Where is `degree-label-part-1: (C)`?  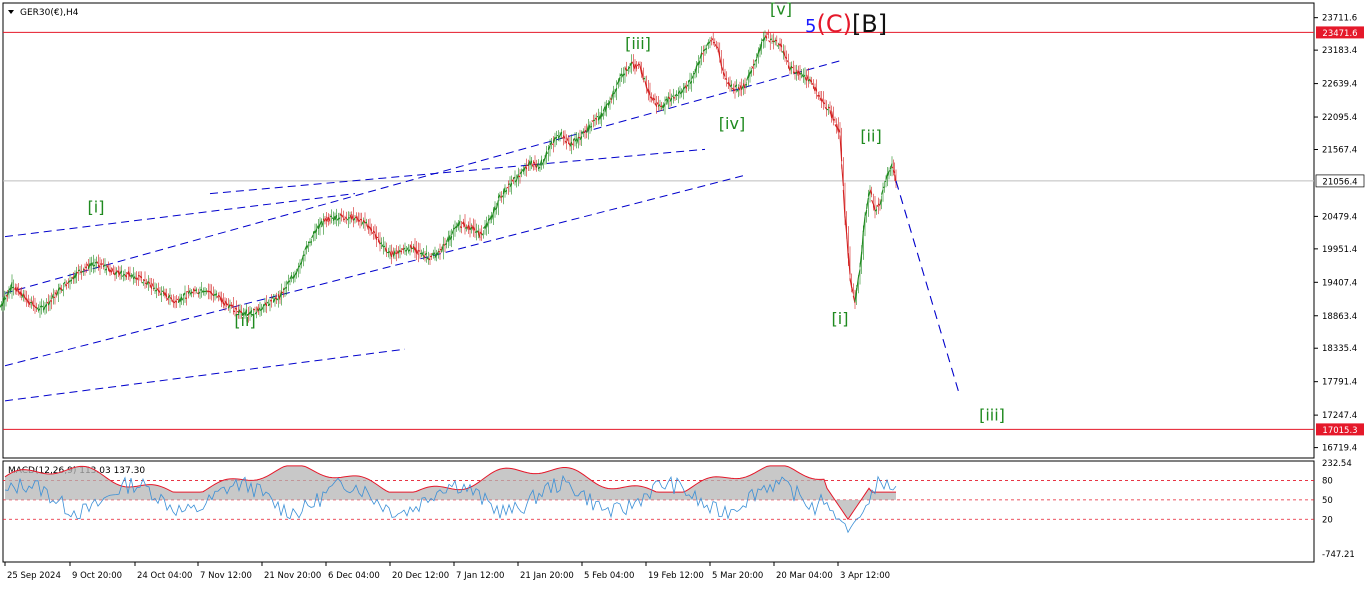
degree-label-part-1: (C) is located at coordinates (833, 24).